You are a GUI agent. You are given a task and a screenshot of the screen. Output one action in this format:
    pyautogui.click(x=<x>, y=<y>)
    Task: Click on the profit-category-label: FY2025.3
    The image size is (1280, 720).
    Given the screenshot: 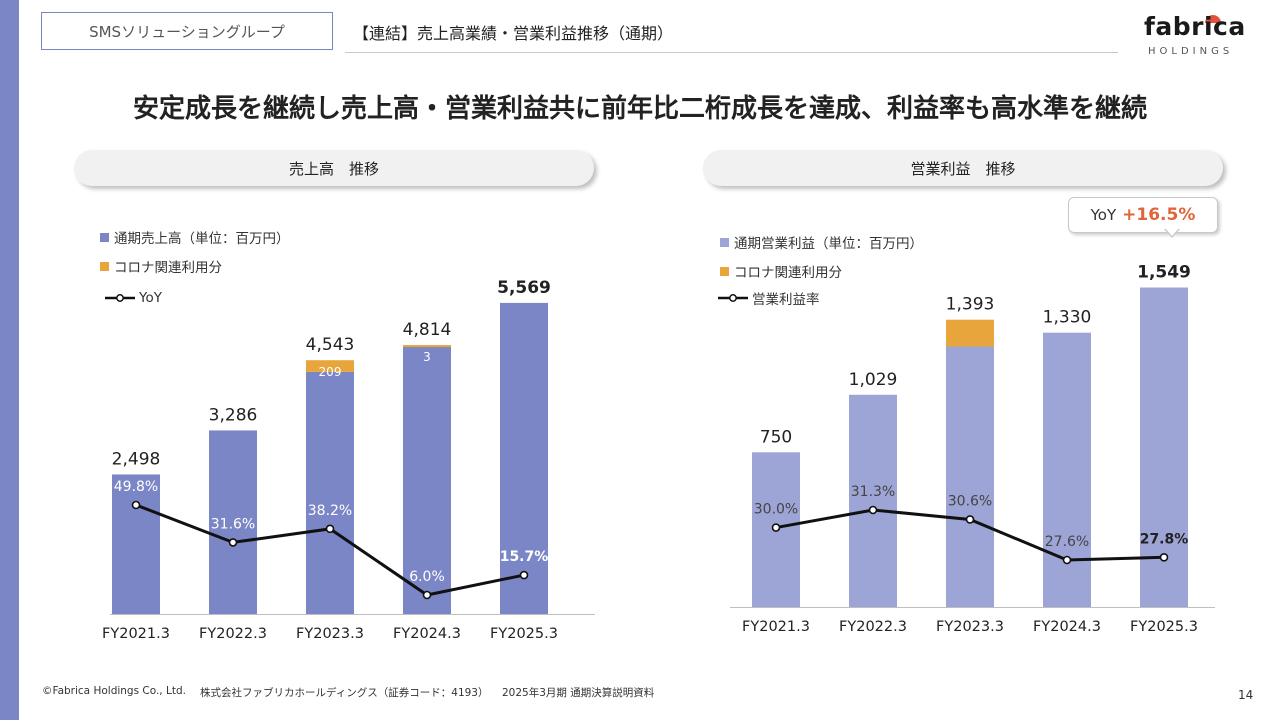 What is the action you would take?
    pyautogui.click(x=1164, y=627)
    